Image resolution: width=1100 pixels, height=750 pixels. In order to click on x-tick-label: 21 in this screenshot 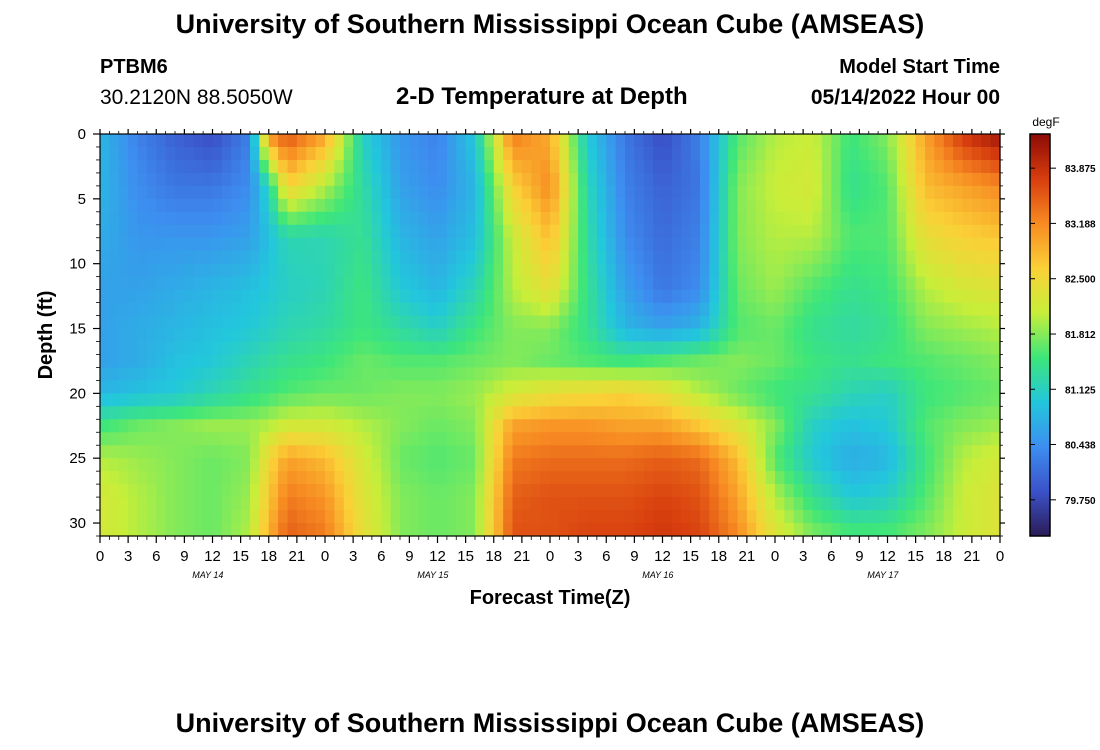, I will do `click(972, 556)`.